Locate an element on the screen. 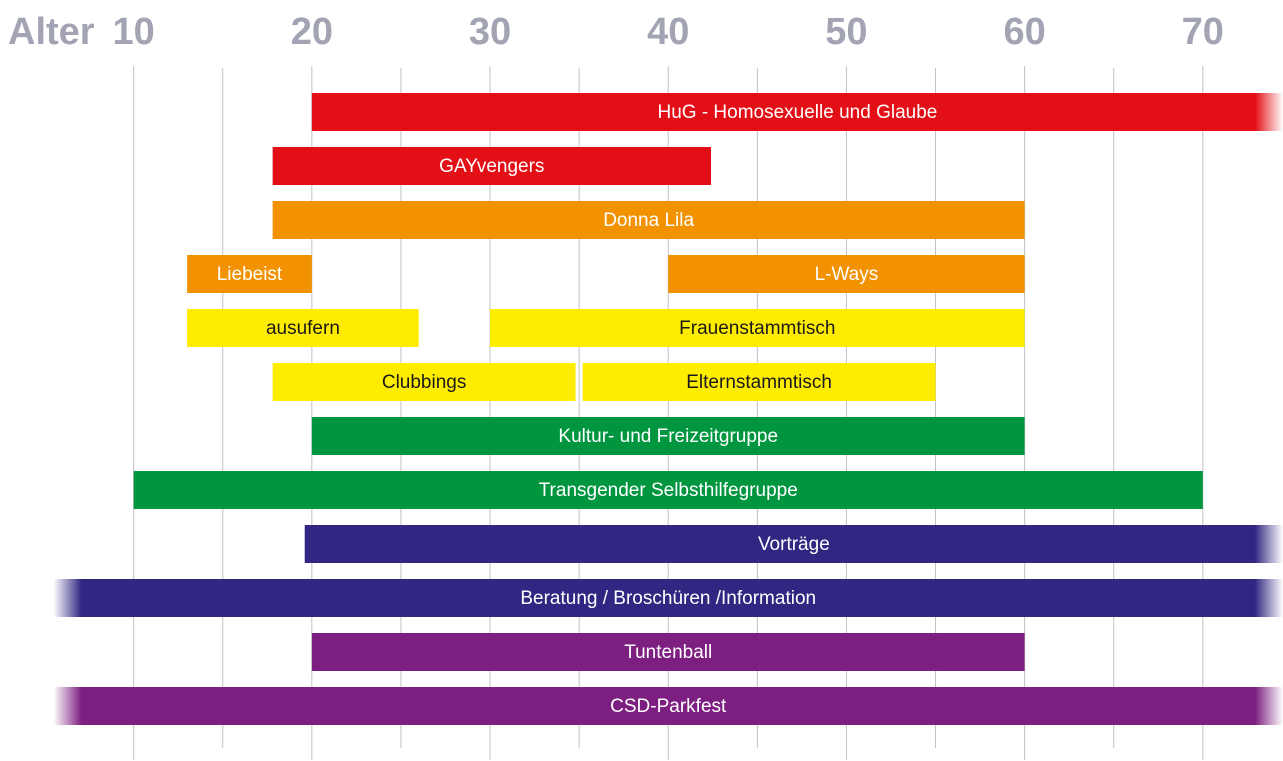 The height and width of the screenshot is (761, 1283). x-tick-label: 60 is located at coordinates (1024, 32).